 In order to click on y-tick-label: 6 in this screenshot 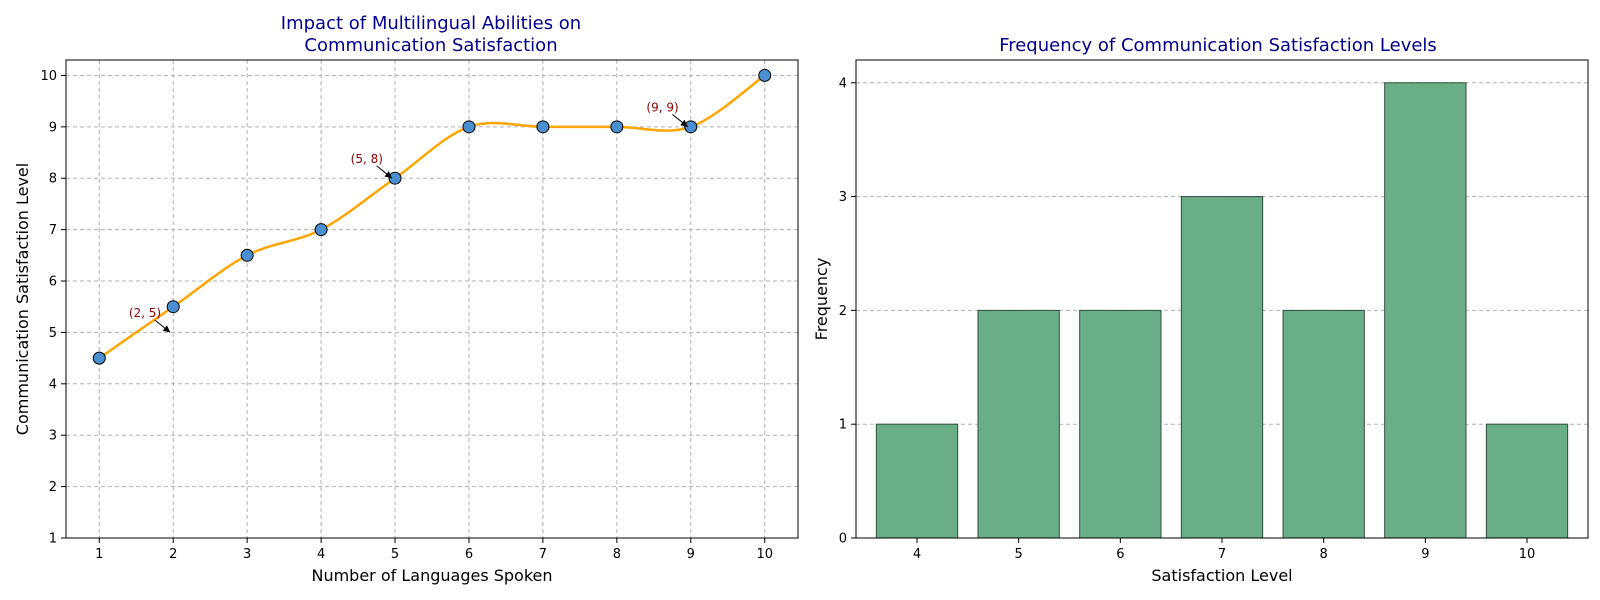, I will do `click(53, 282)`.